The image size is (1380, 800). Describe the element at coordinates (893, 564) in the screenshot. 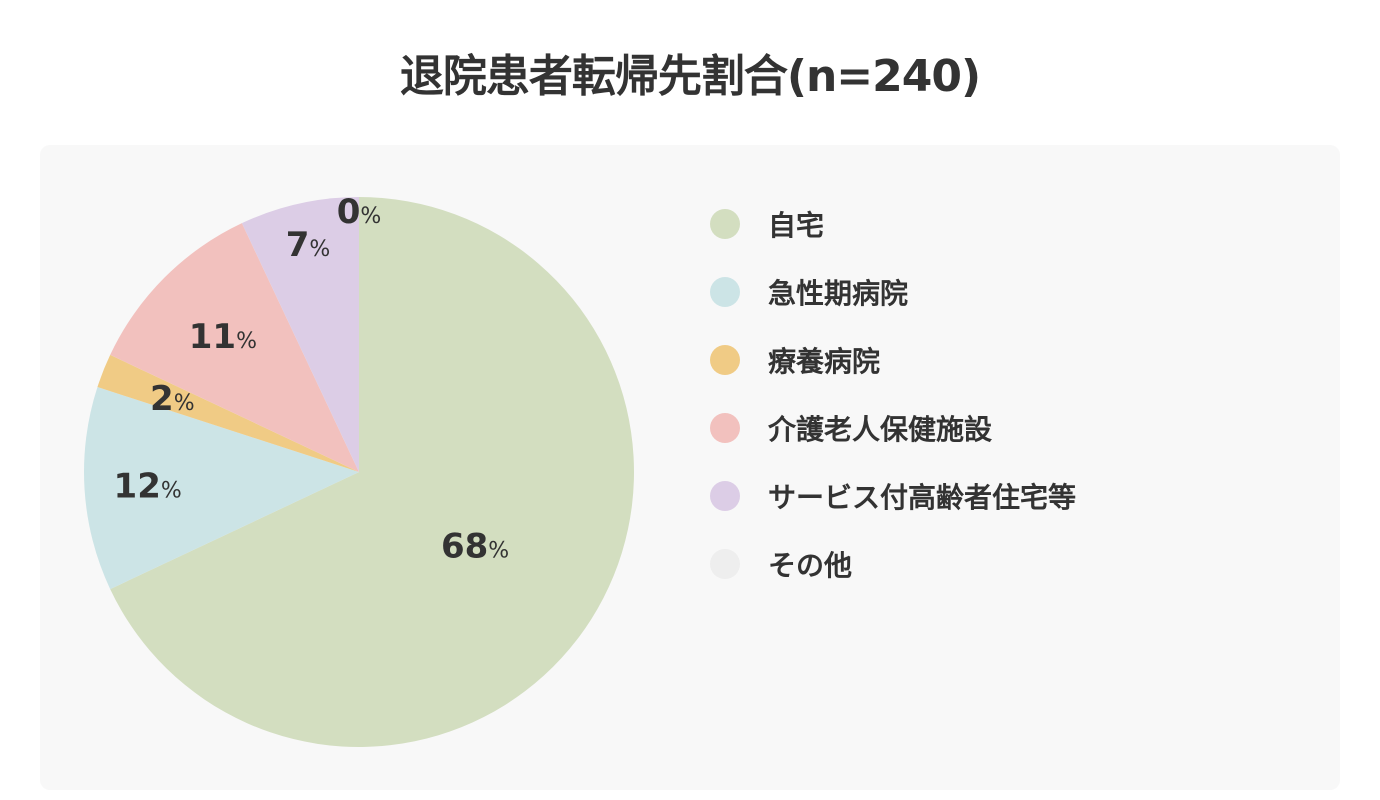

I see `legend-item: その他` at that location.